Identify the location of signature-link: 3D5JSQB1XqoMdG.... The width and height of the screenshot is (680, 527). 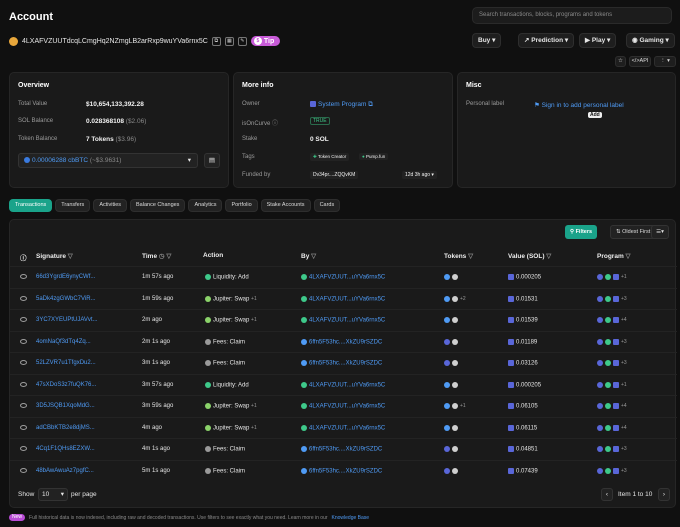
(65, 406).